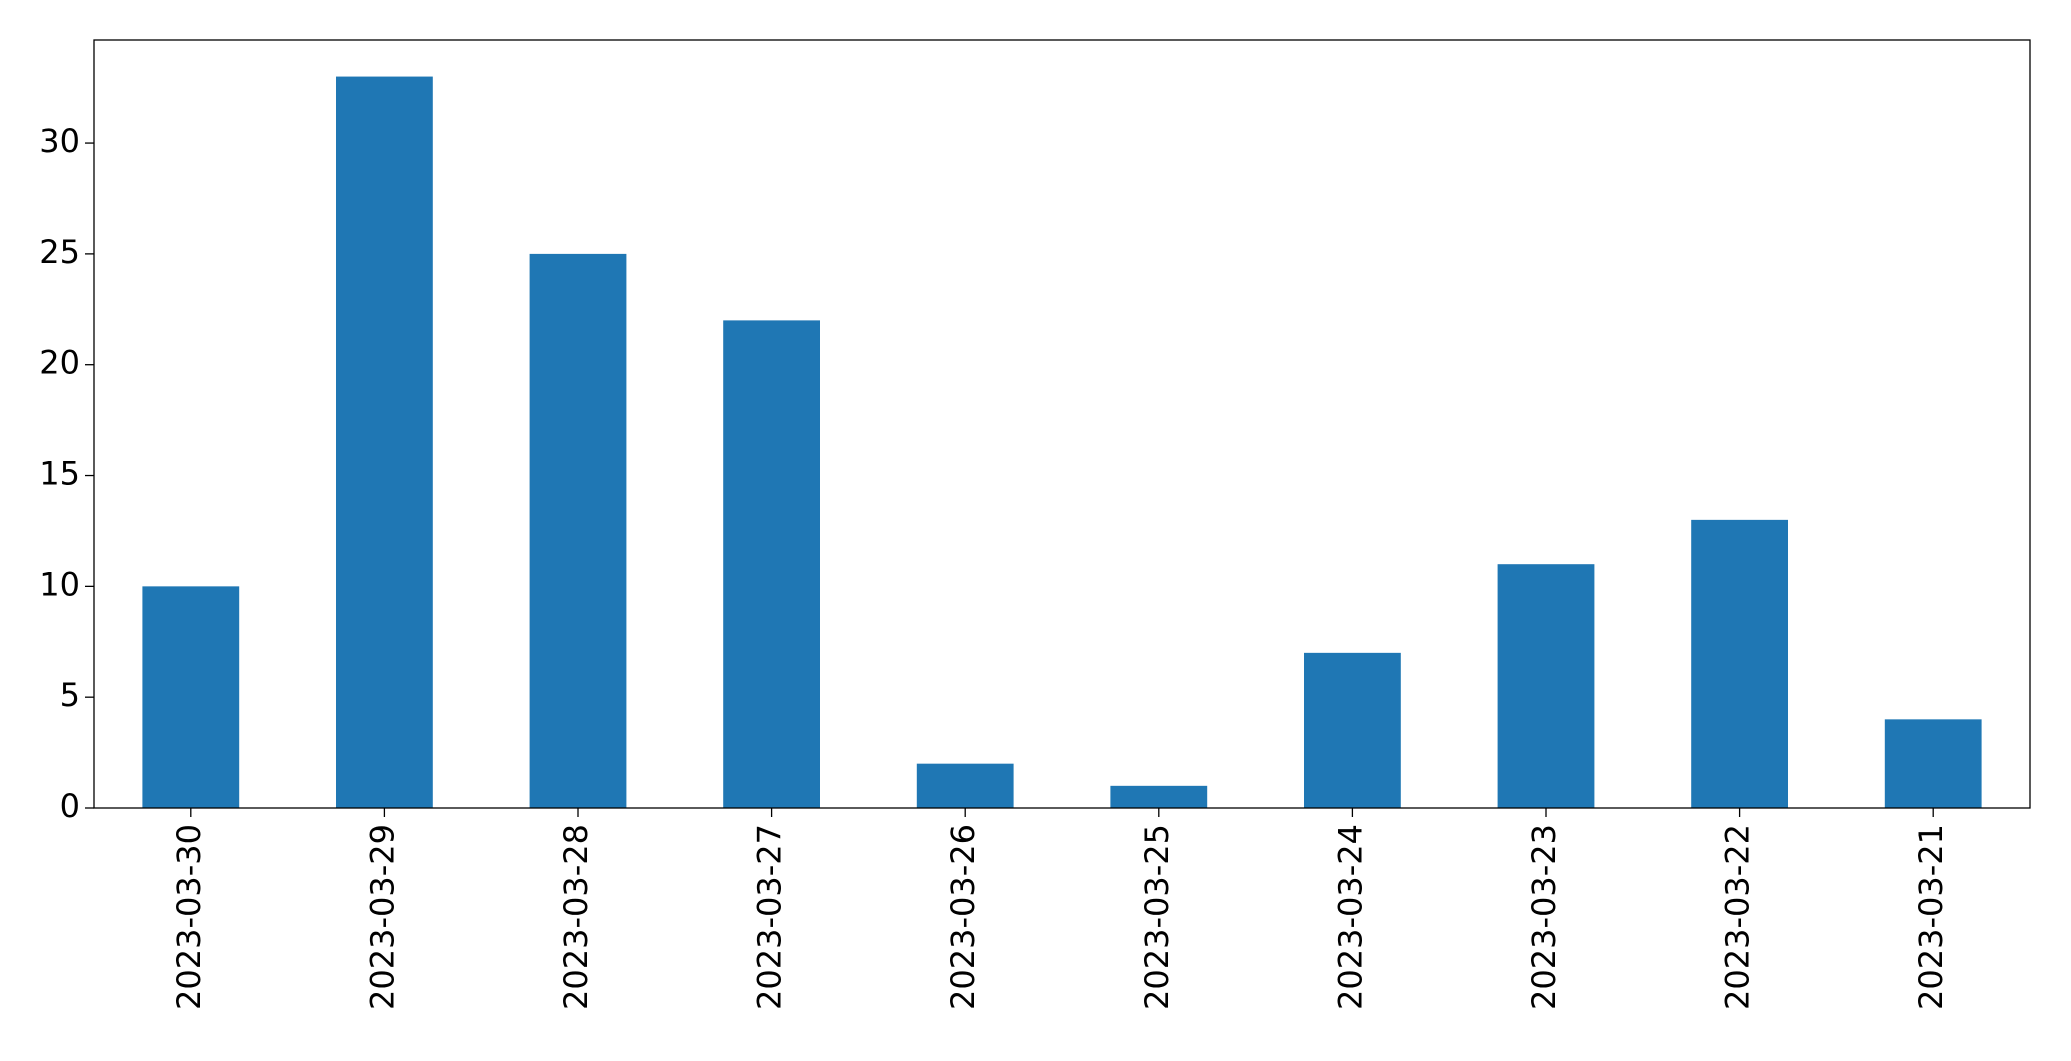 This screenshot has width=2071, height=1061. Describe the element at coordinates (70, 806) in the screenshot. I see `y-tick-label: 0` at that location.